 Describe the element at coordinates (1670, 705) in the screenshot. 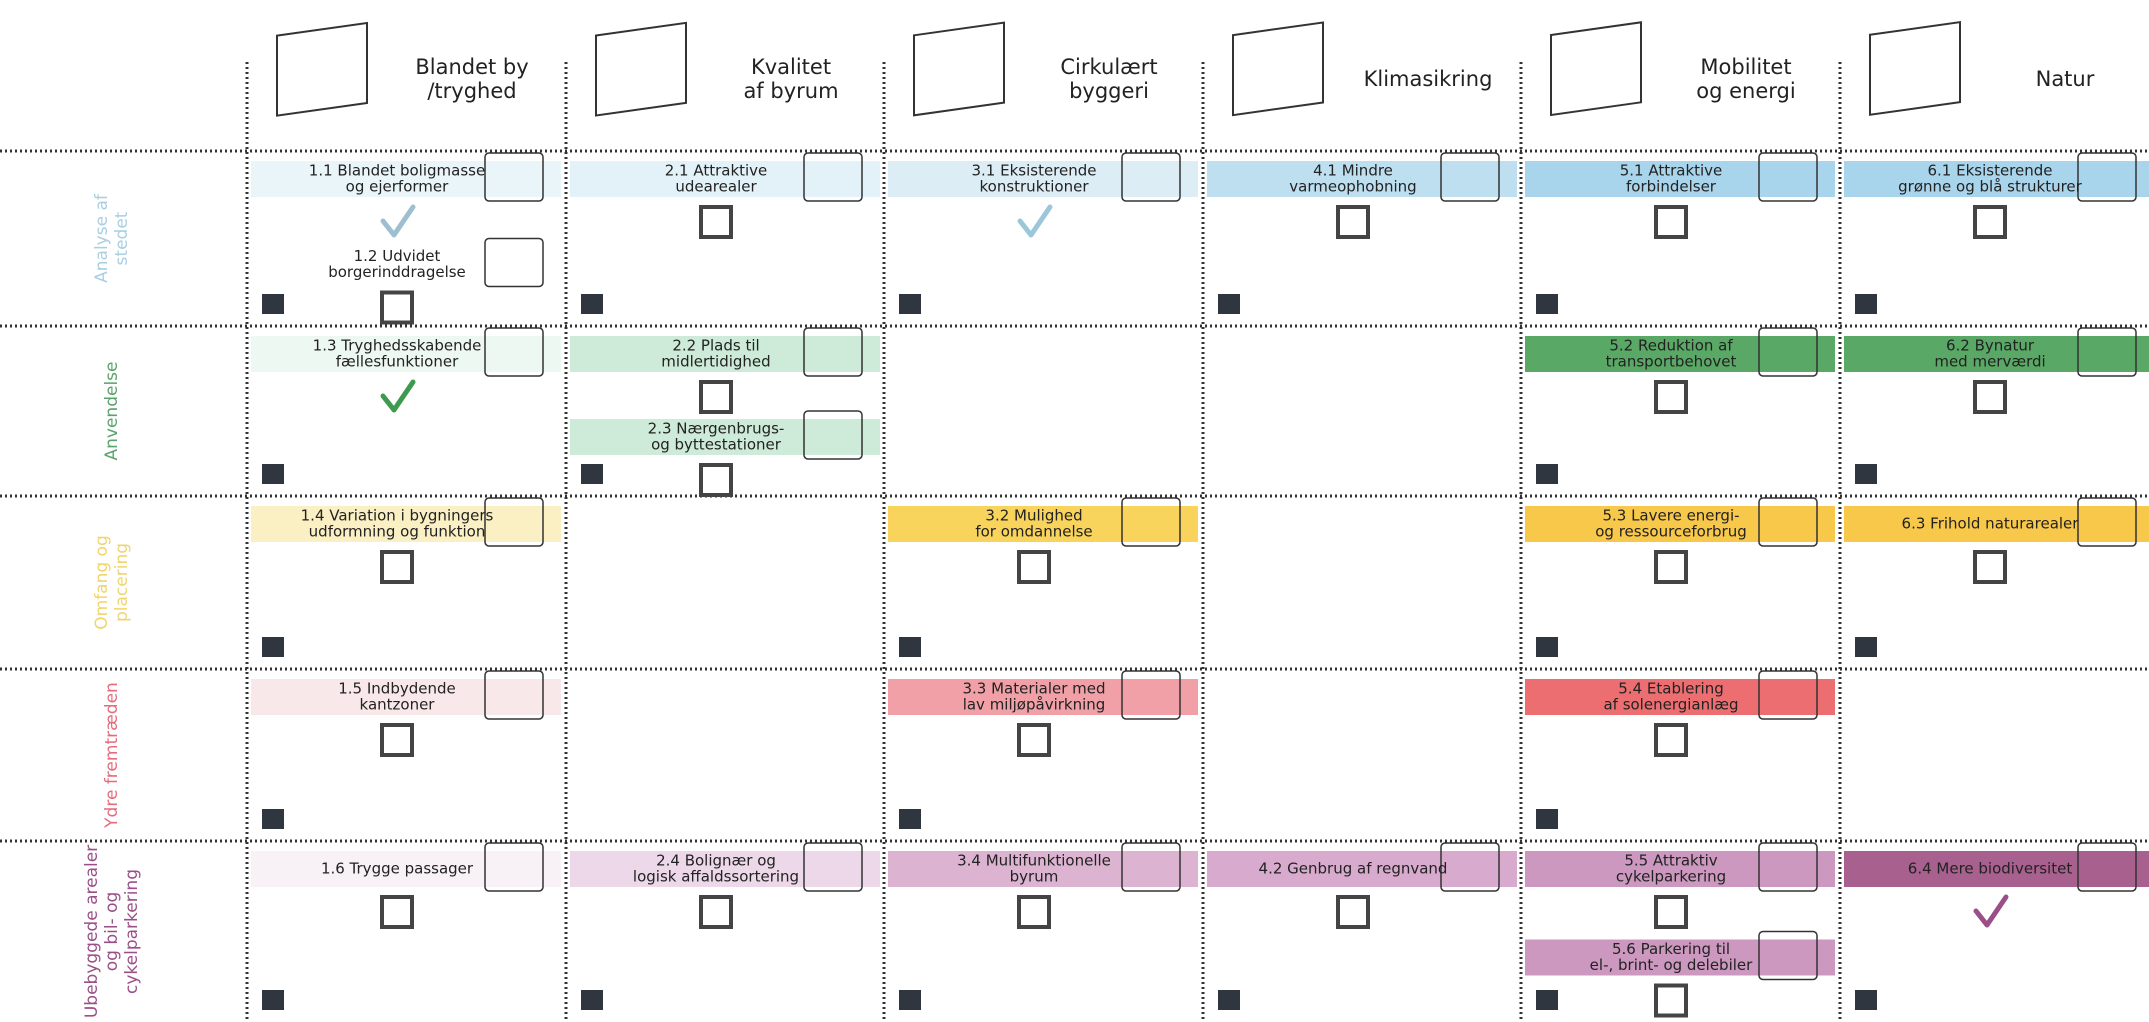

I see `item-text: af solenergianlæg` at that location.